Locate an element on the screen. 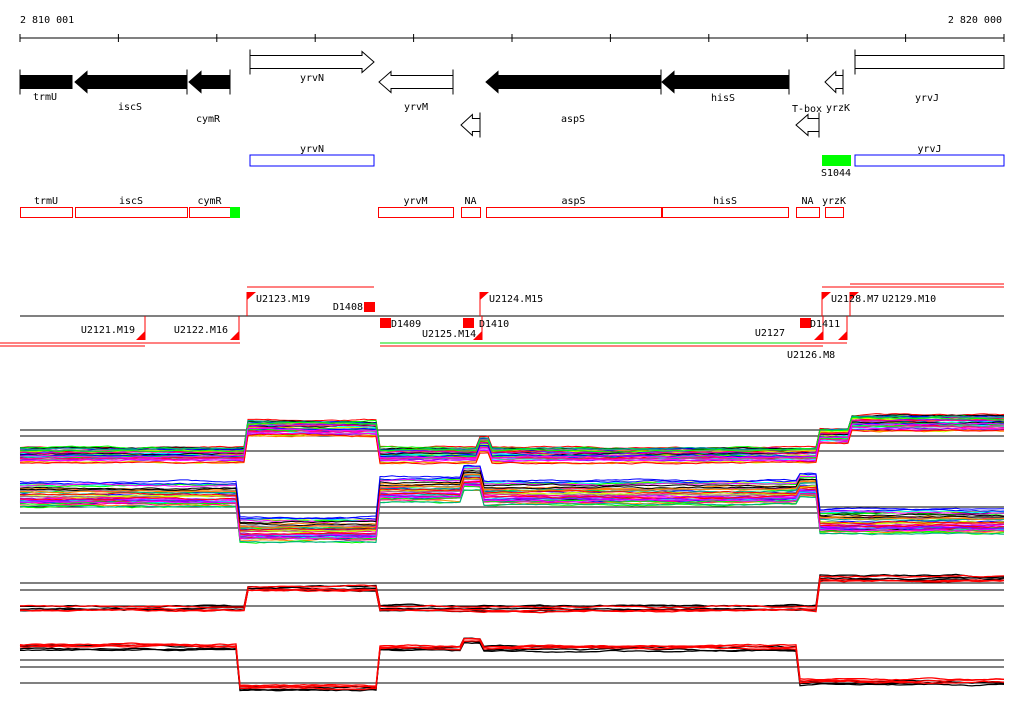 Image resolution: width=1024 pixels, height=714 pixels. blue-box-yrvj is located at coordinates (929, 160).